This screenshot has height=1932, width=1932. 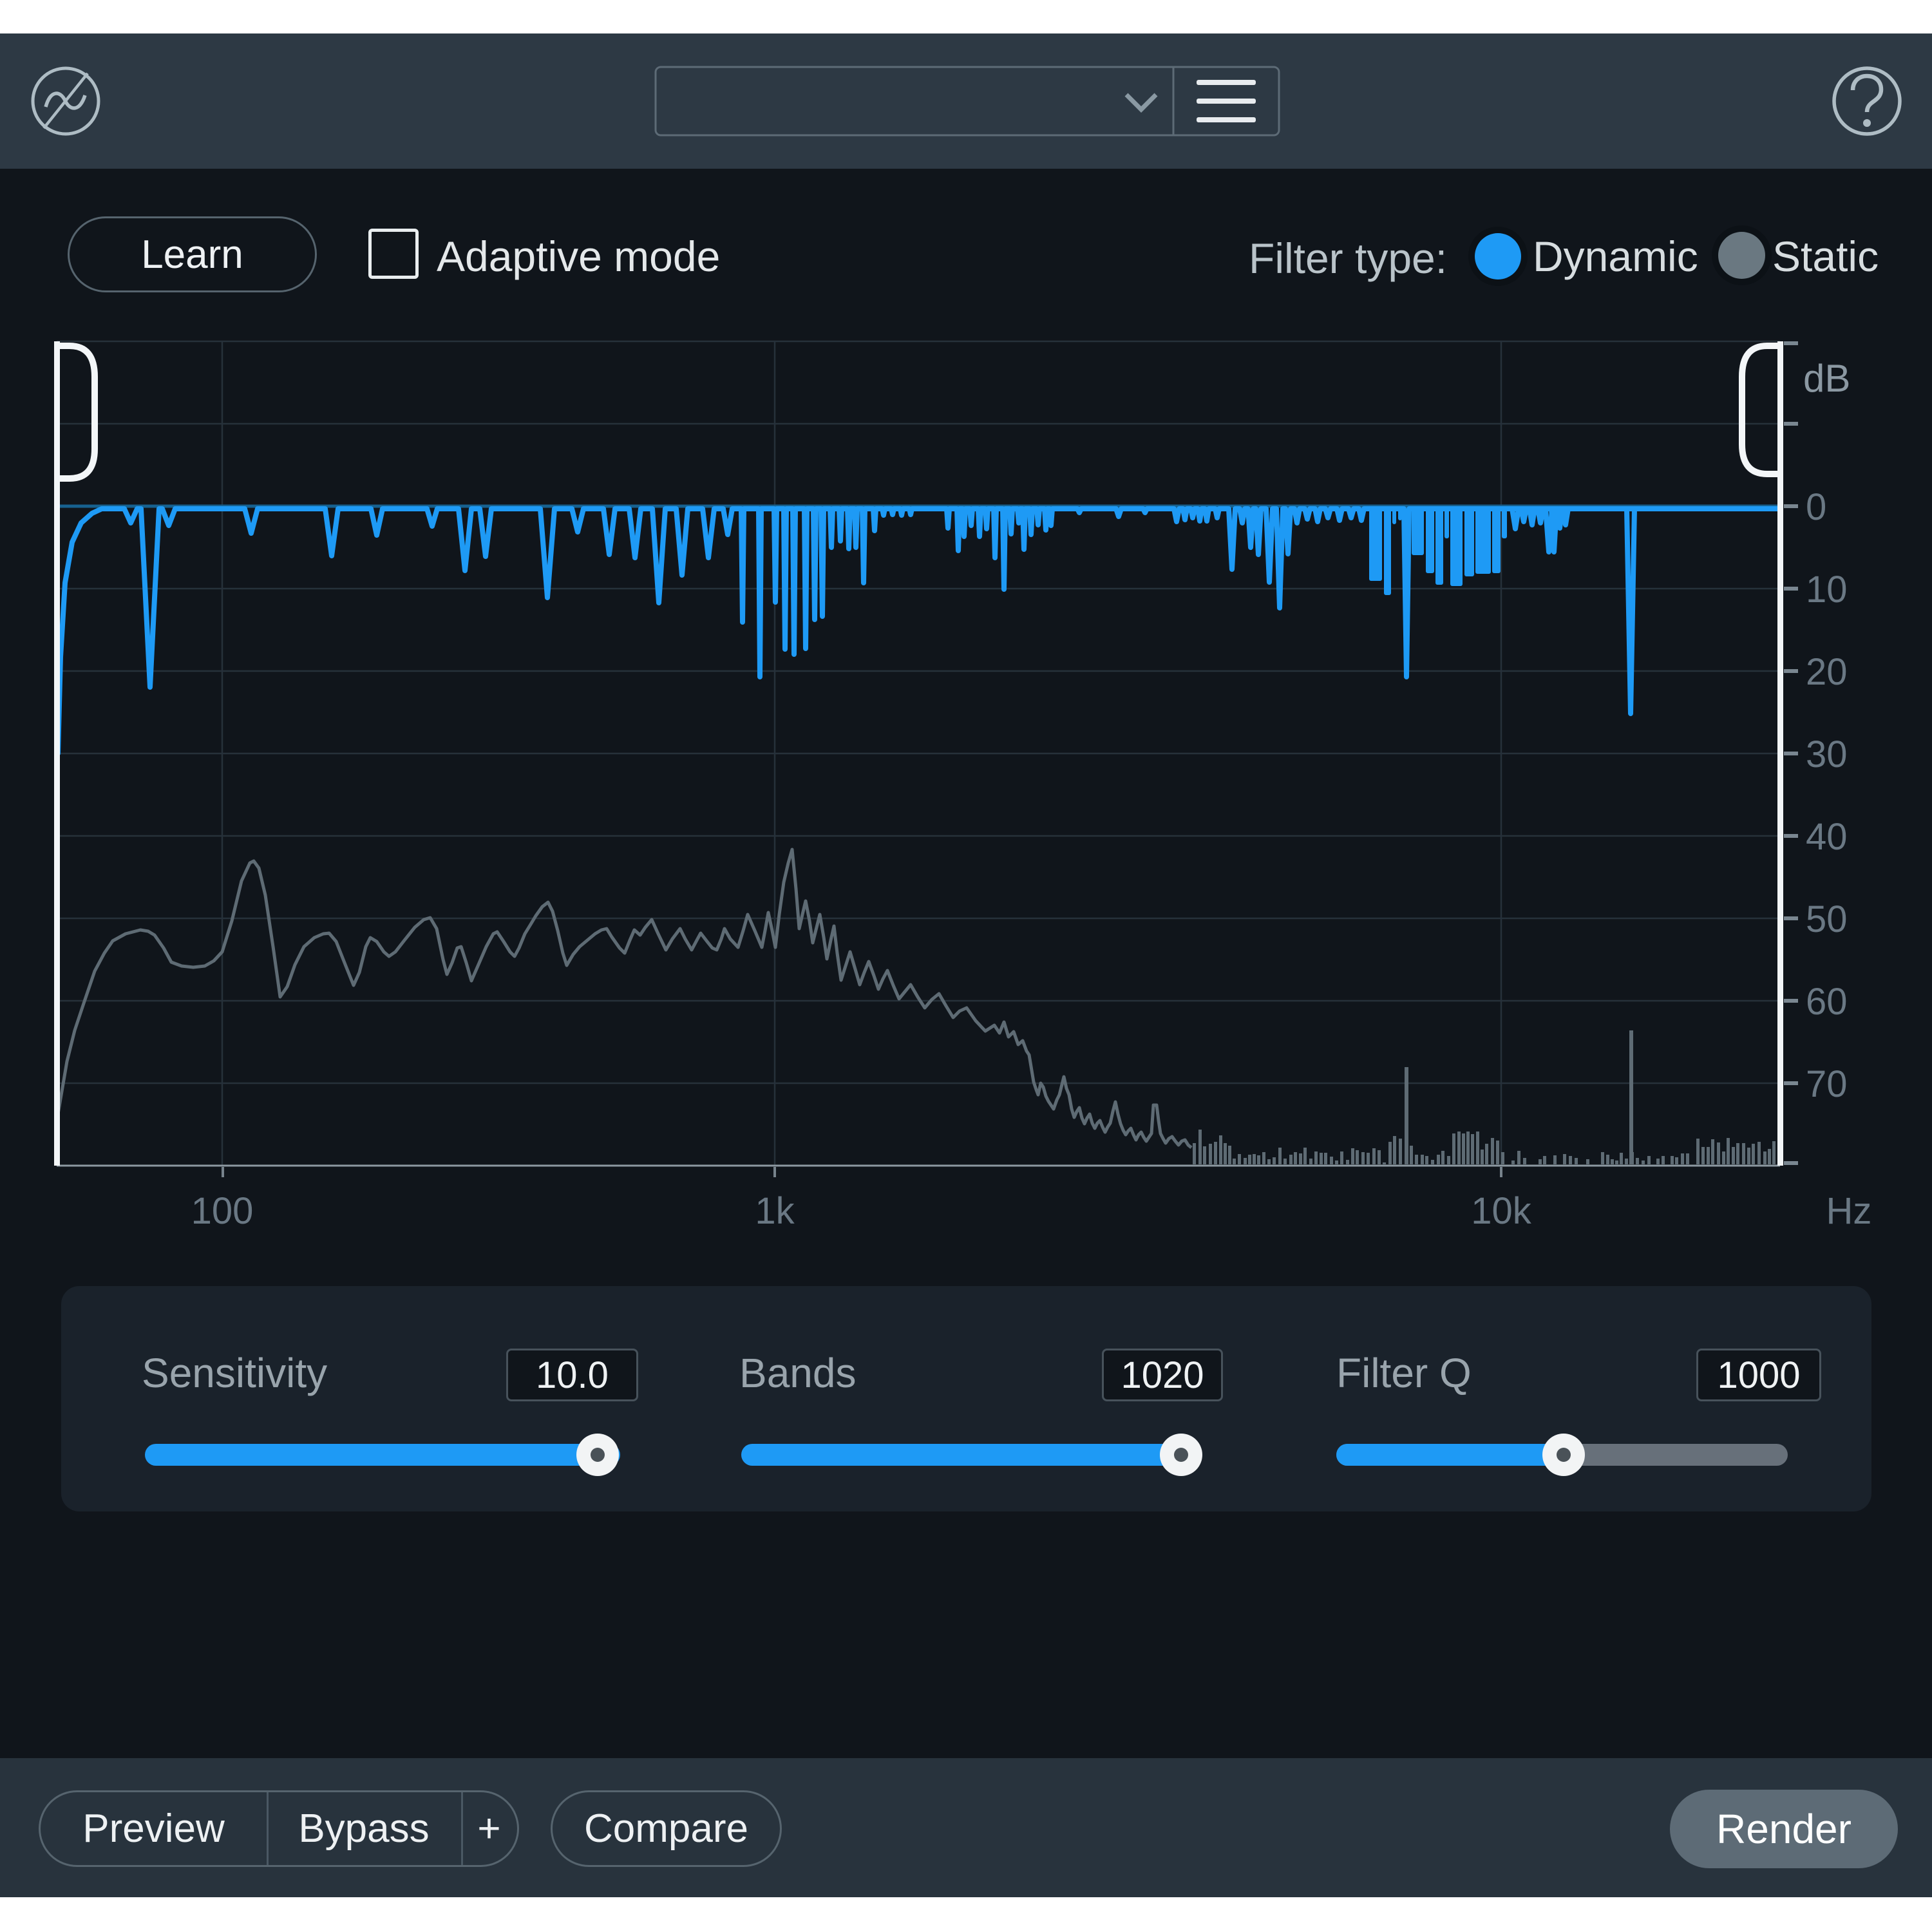 What do you see at coordinates (1827, 590) in the screenshot?
I see `svg-text: 10` at bounding box center [1827, 590].